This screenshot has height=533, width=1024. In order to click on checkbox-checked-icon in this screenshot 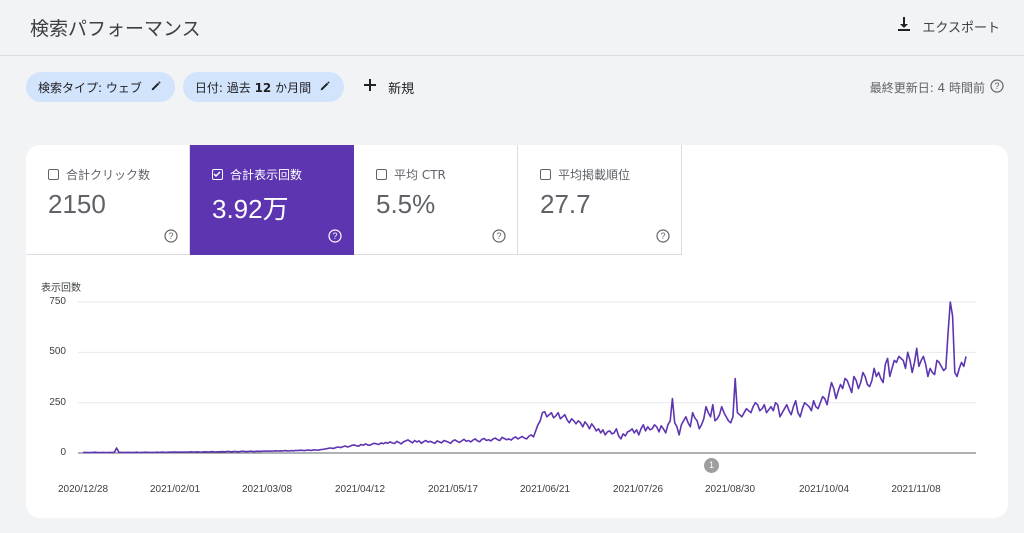, I will do `click(217, 174)`.